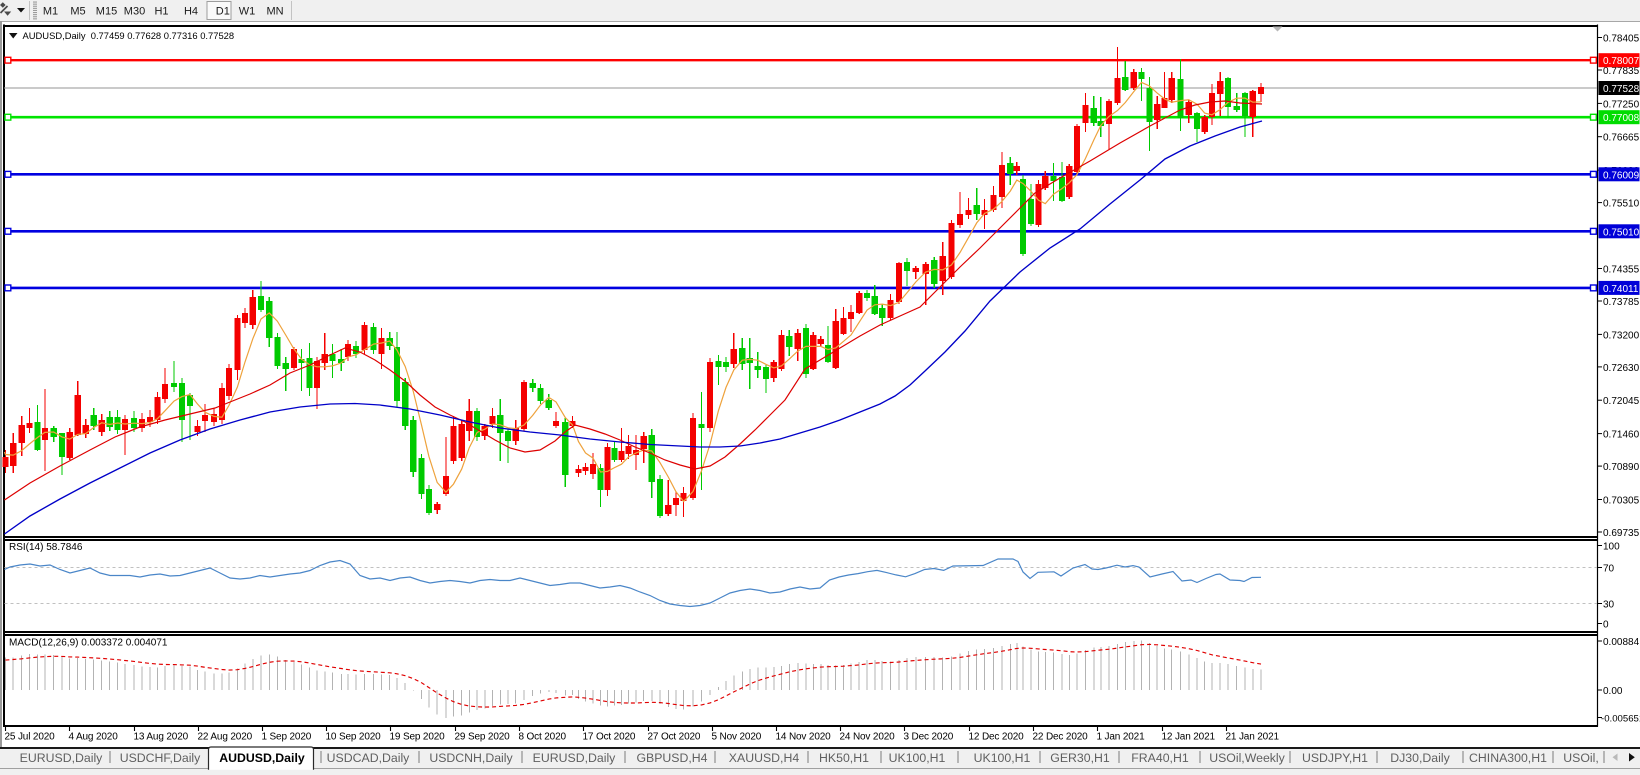 This screenshot has width=1640, height=775. Describe the element at coordinates (1621, 467) in the screenshot. I see `svg-text: 0.70890` at that location.